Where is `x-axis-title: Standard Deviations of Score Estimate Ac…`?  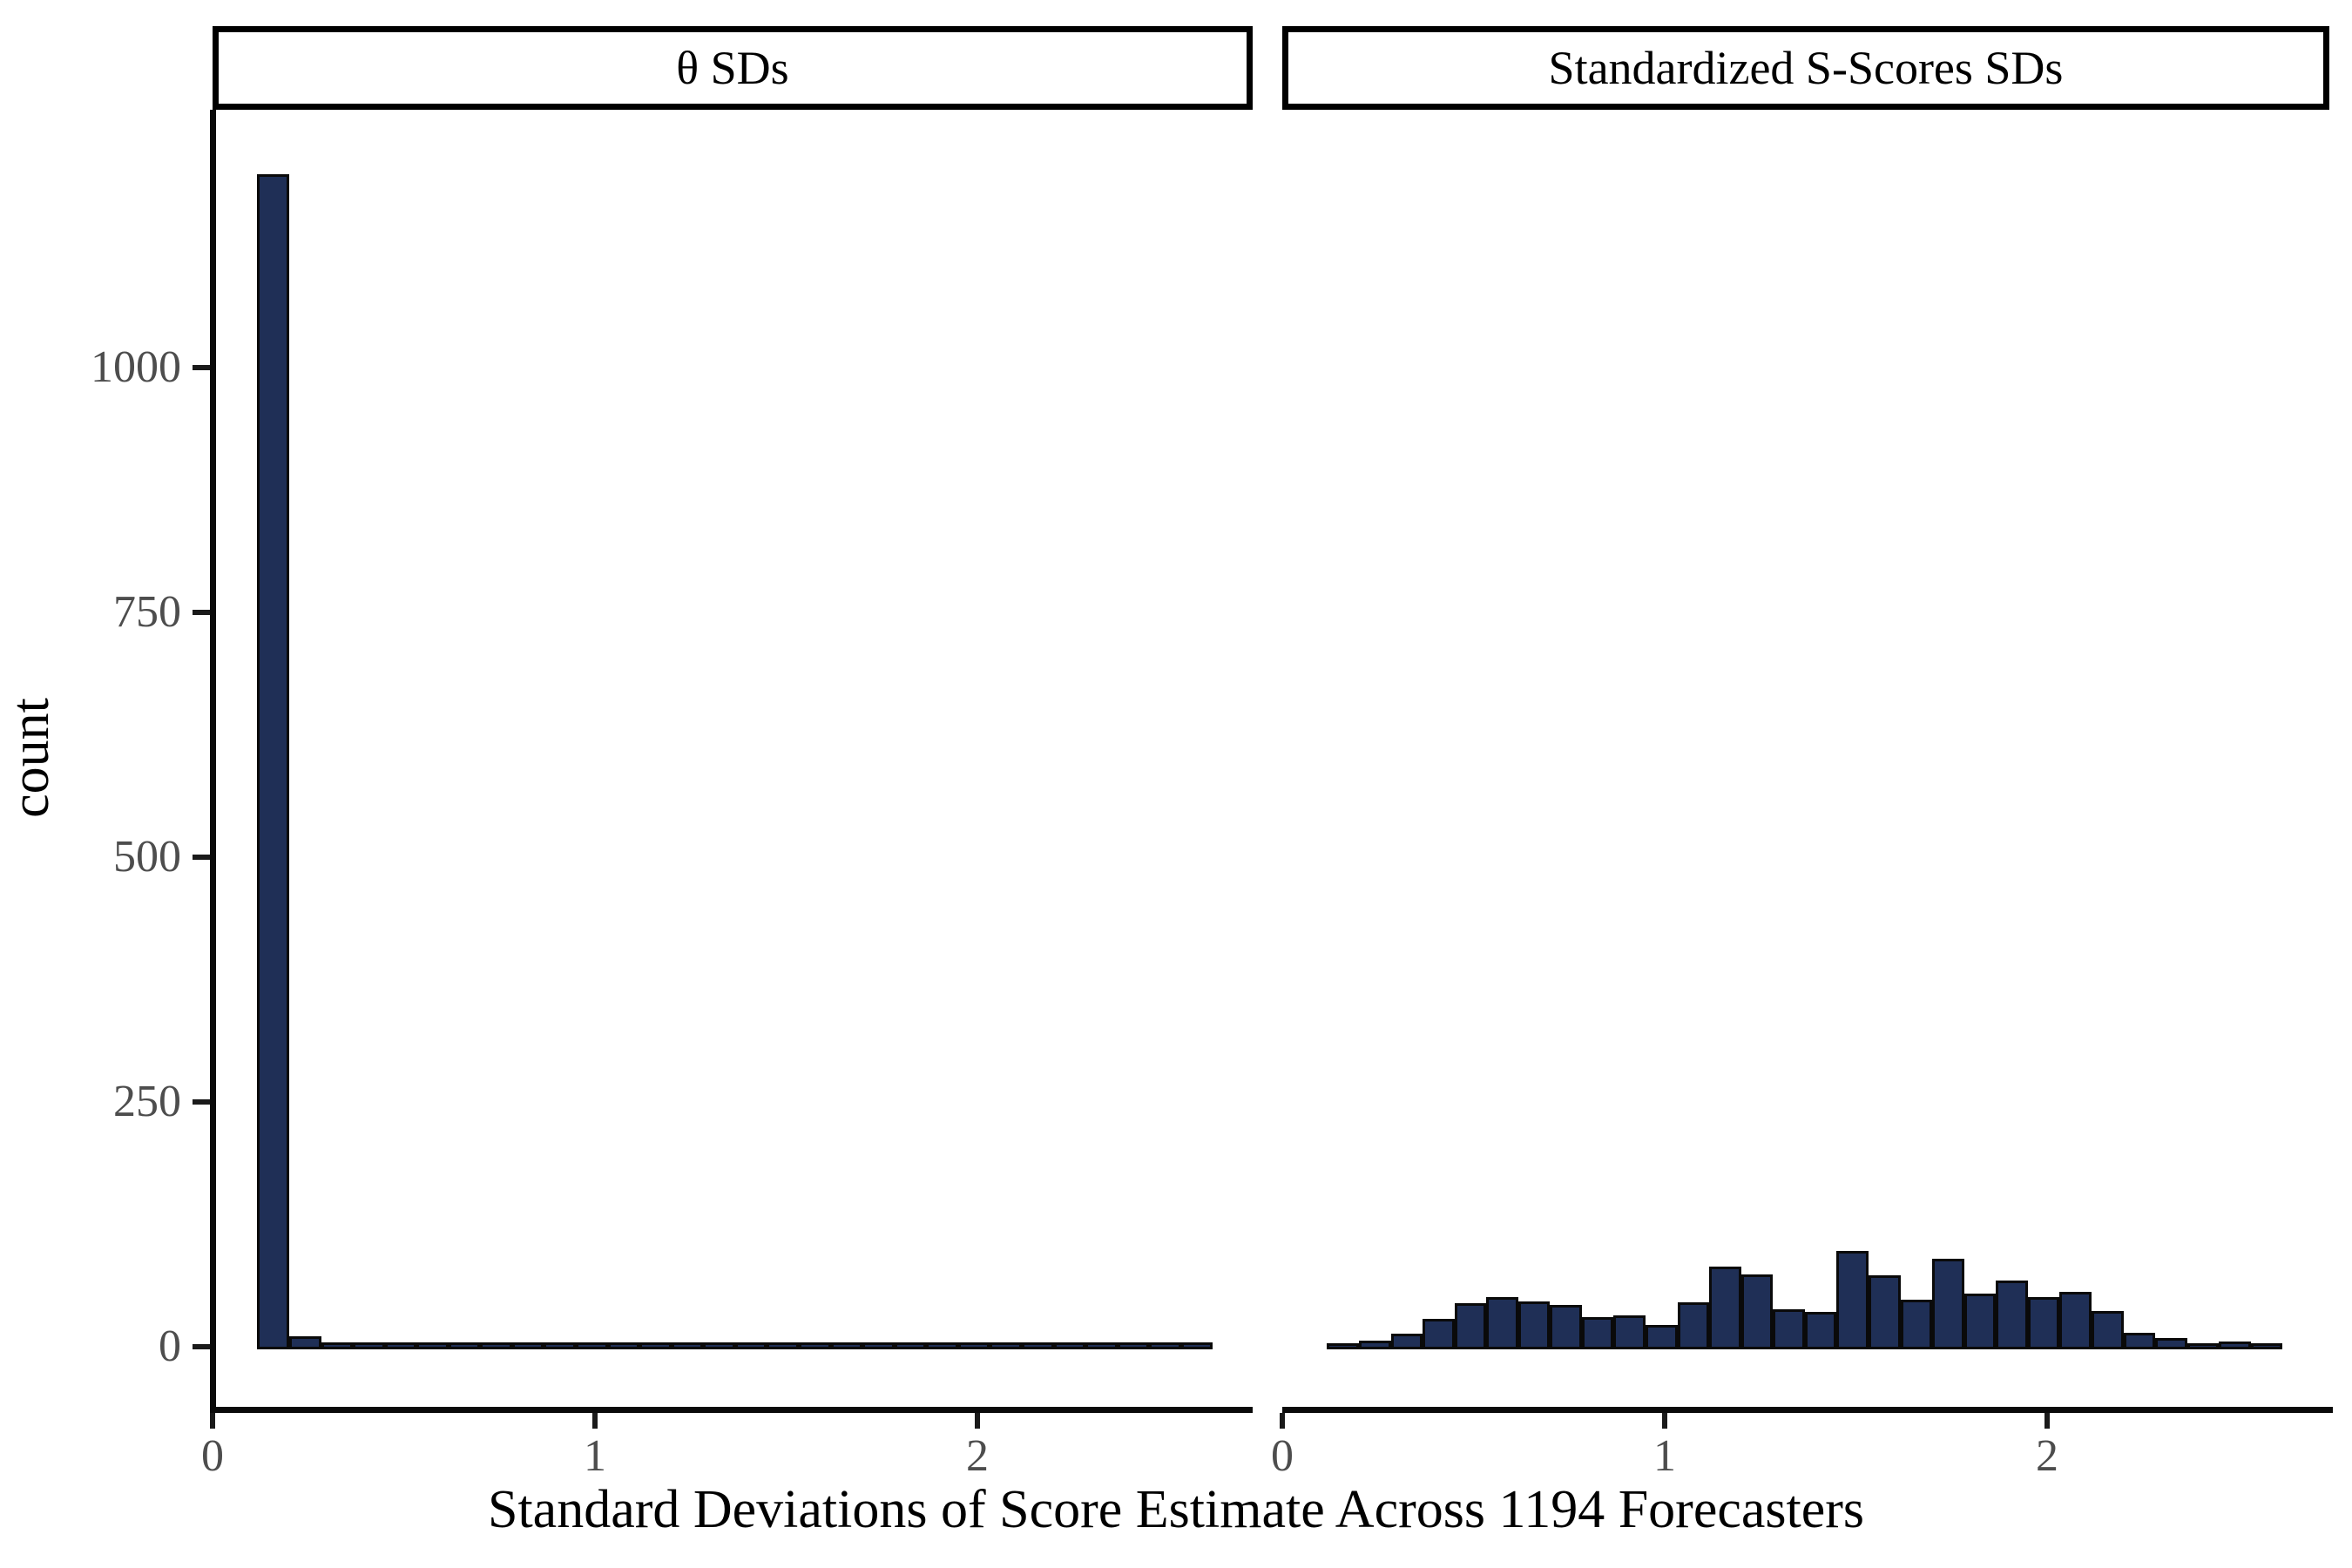
x-axis-title: Standard Deviations of Score Estimate Ac… is located at coordinates (1176, 1509).